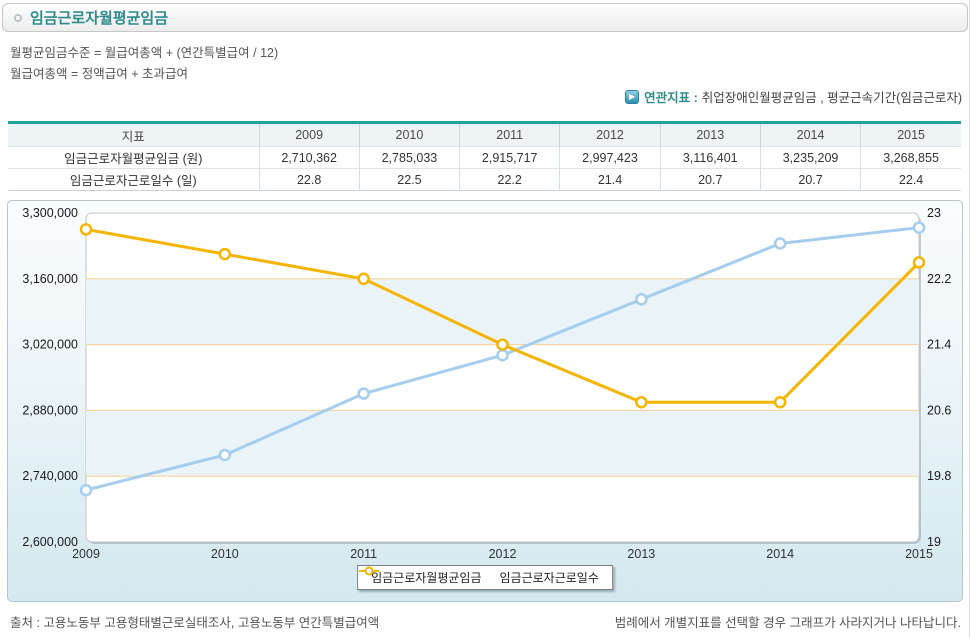 Image resolution: width=970 pixels, height=638 pixels. What do you see at coordinates (144, 53) in the screenshot?
I see `formula-line-1: 월평균임금수준 = 월급여총액 + (연간특별급여 / 12)` at bounding box center [144, 53].